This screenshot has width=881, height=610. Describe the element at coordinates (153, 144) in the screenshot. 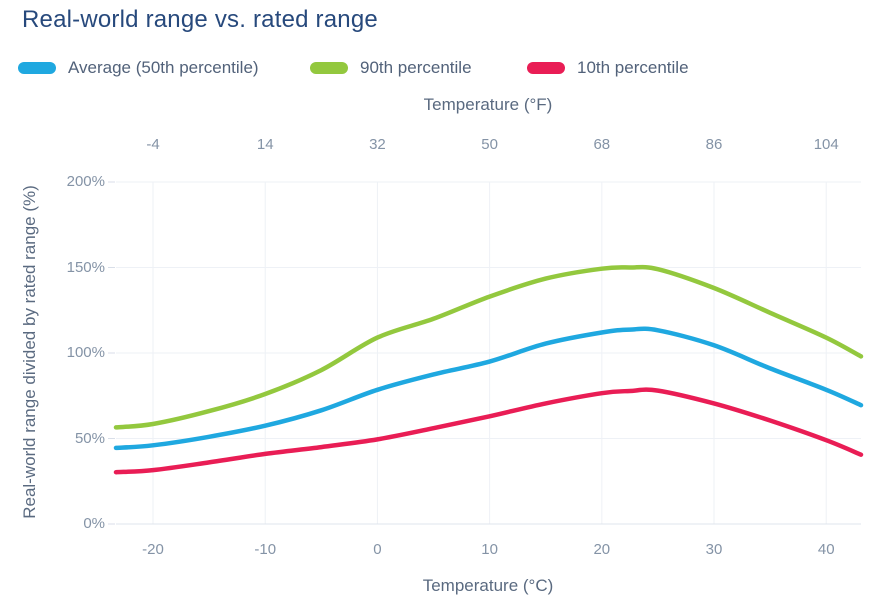

I see `x-tick-label-fahrenheit: -4` at that location.